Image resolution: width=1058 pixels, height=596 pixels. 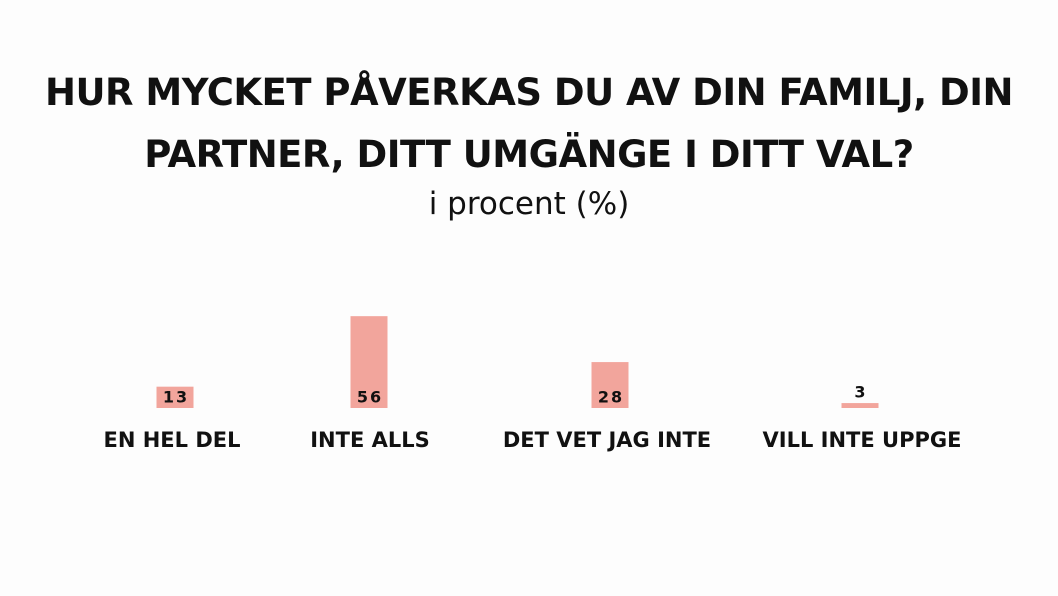 What do you see at coordinates (607, 440) in the screenshot?
I see `category-label: DET VET JAG INTE` at bounding box center [607, 440].